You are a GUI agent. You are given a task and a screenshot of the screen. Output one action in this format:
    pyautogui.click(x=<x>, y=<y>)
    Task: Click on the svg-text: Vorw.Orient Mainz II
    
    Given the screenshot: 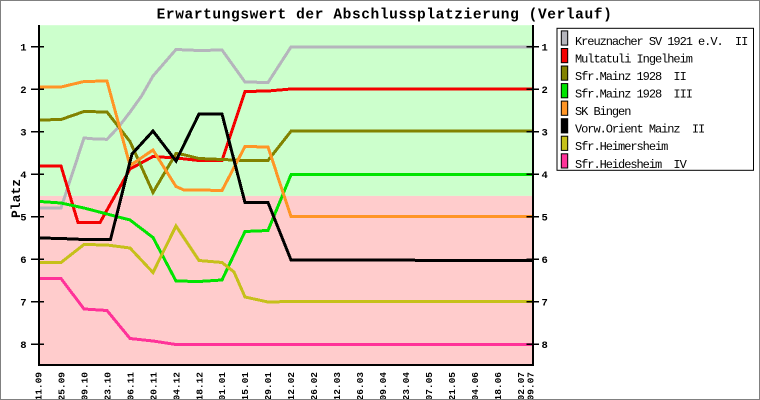 What is the action you would take?
    pyautogui.click(x=639, y=130)
    